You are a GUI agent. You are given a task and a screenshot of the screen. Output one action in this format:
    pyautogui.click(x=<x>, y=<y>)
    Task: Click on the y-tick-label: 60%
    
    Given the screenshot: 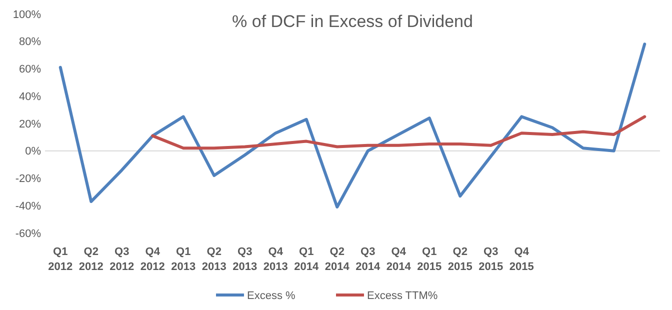 What is the action you would take?
    pyautogui.click(x=30, y=70)
    